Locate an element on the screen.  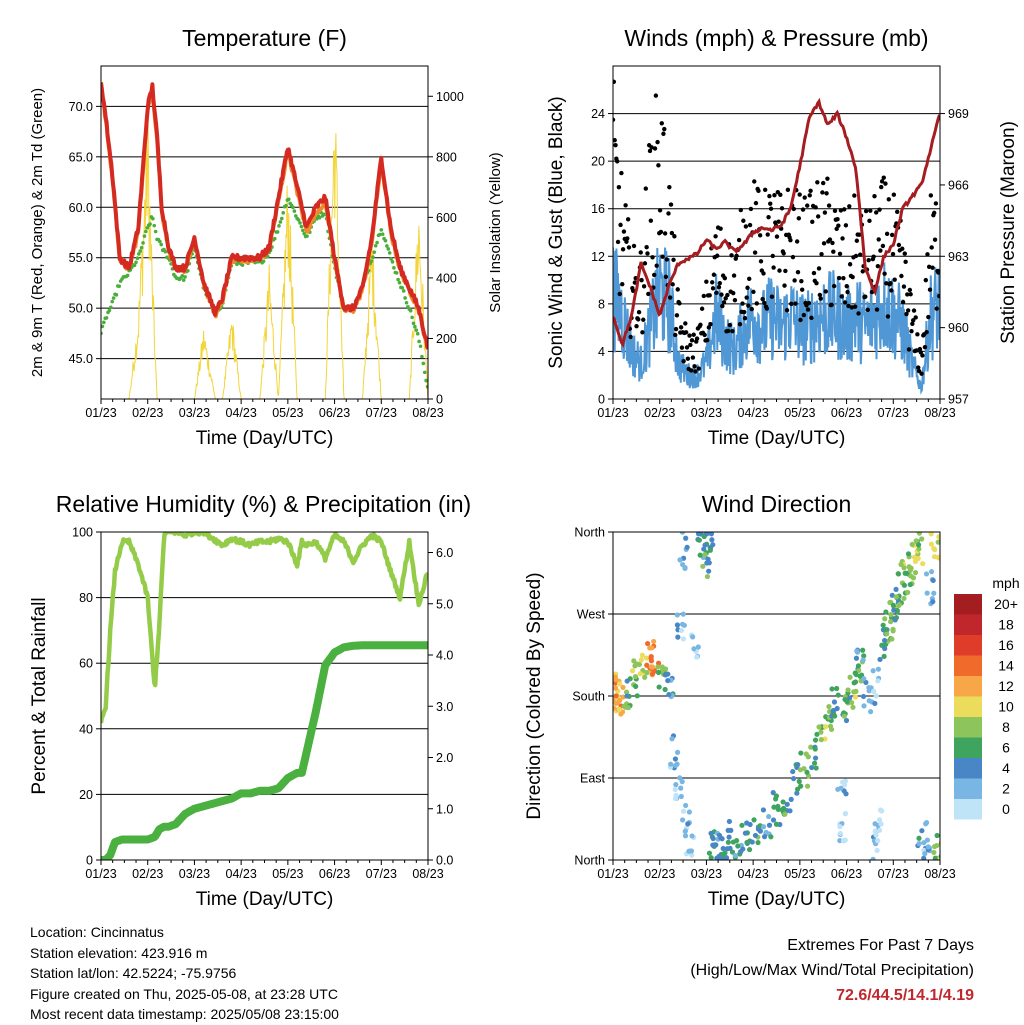
y-tick-label: 20 is located at coordinates (86, 795).